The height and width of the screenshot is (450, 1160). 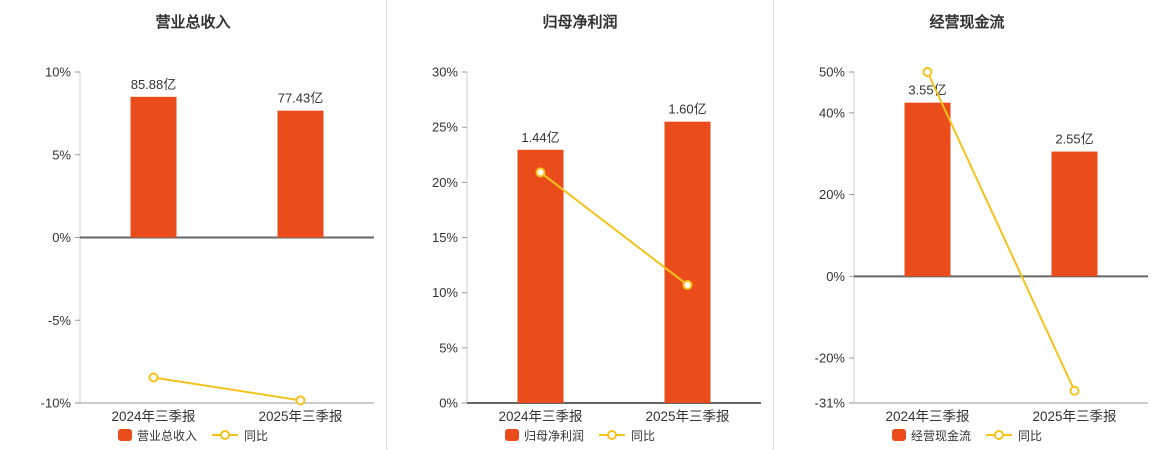 I want to click on legend-item-bar: 归母净利润, so click(x=544, y=435).